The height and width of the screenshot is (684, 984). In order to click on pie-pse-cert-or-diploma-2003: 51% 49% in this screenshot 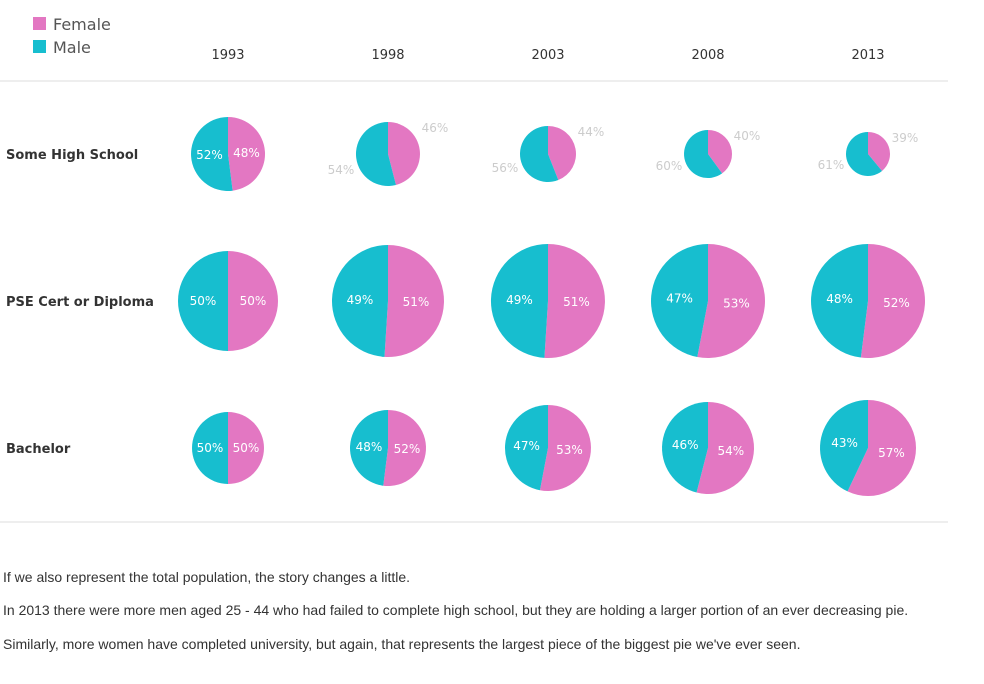, I will do `click(547, 300)`.